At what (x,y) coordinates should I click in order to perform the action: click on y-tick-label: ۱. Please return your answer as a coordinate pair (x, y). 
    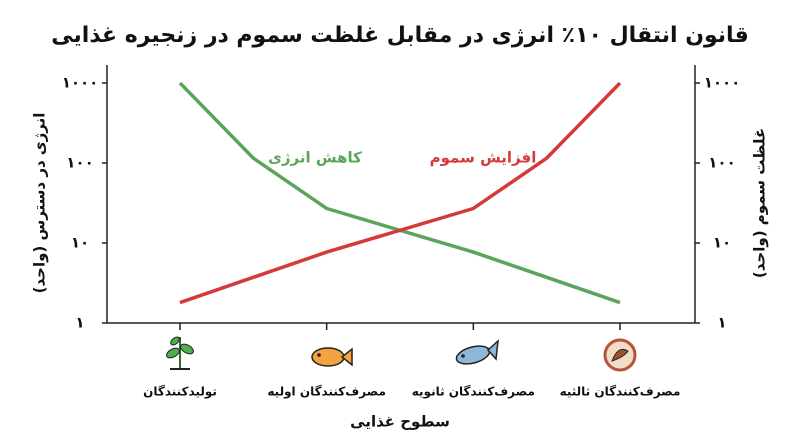
    Looking at the image, I should click on (79, 323).